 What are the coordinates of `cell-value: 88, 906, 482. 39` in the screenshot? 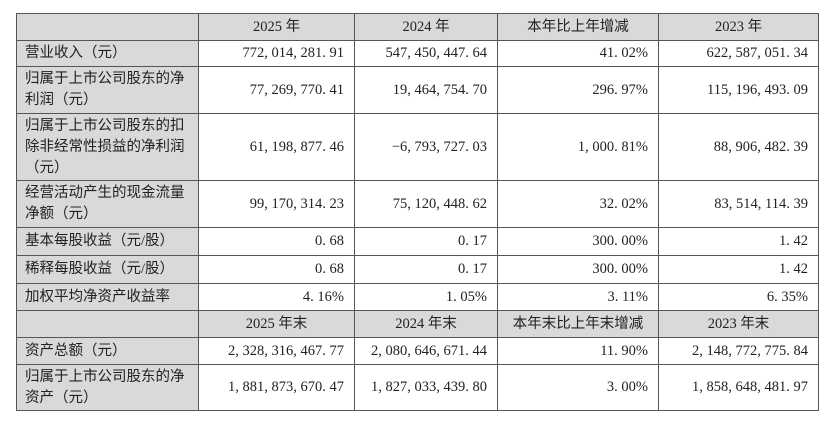 It's located at (738, 147).